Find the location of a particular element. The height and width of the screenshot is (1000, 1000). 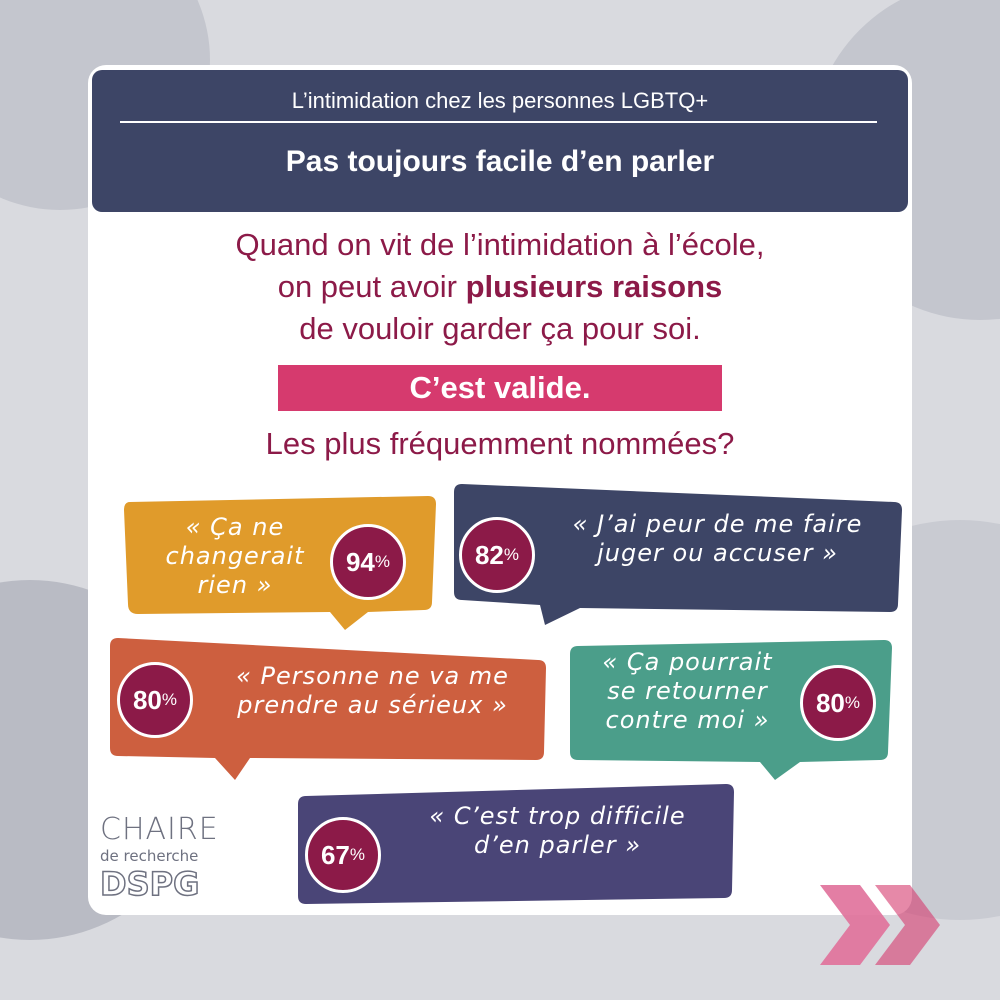

quote: « Personne ne va me prendre au sérieux » is located at coordinates (372, 691).